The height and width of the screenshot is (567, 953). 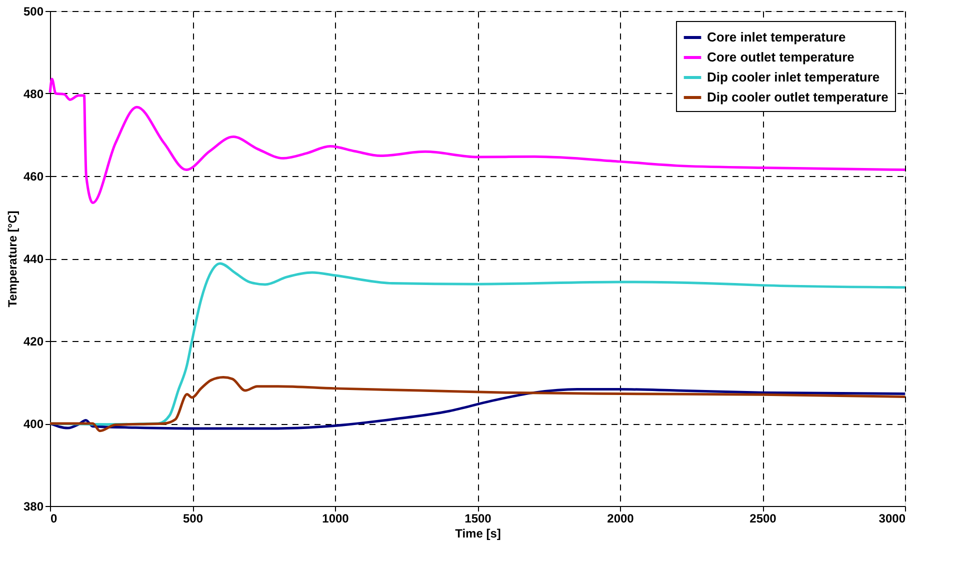 What do you see at coordinates (892, 519) in the screenshot?
I see `x-tick-label: 3000` at bounding box center [892, 519].